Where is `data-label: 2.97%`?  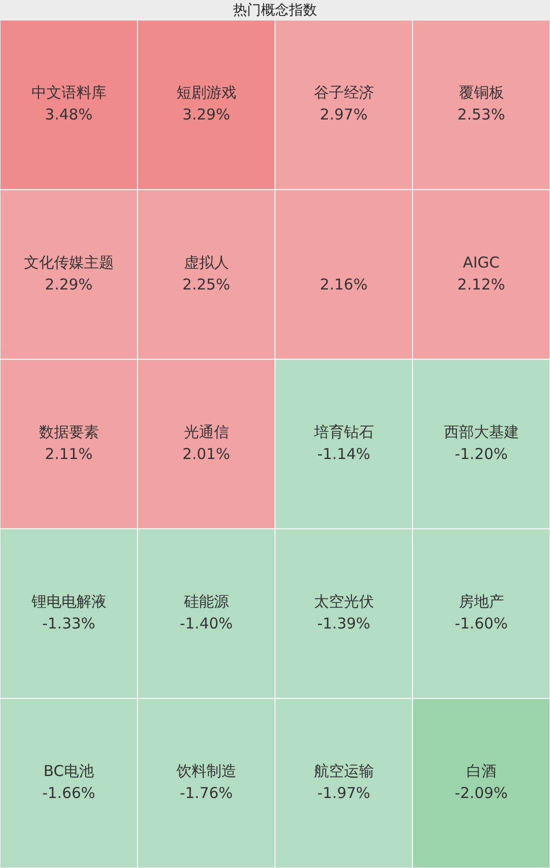
data-label: 2.97% is located at coordinates (344, 115).